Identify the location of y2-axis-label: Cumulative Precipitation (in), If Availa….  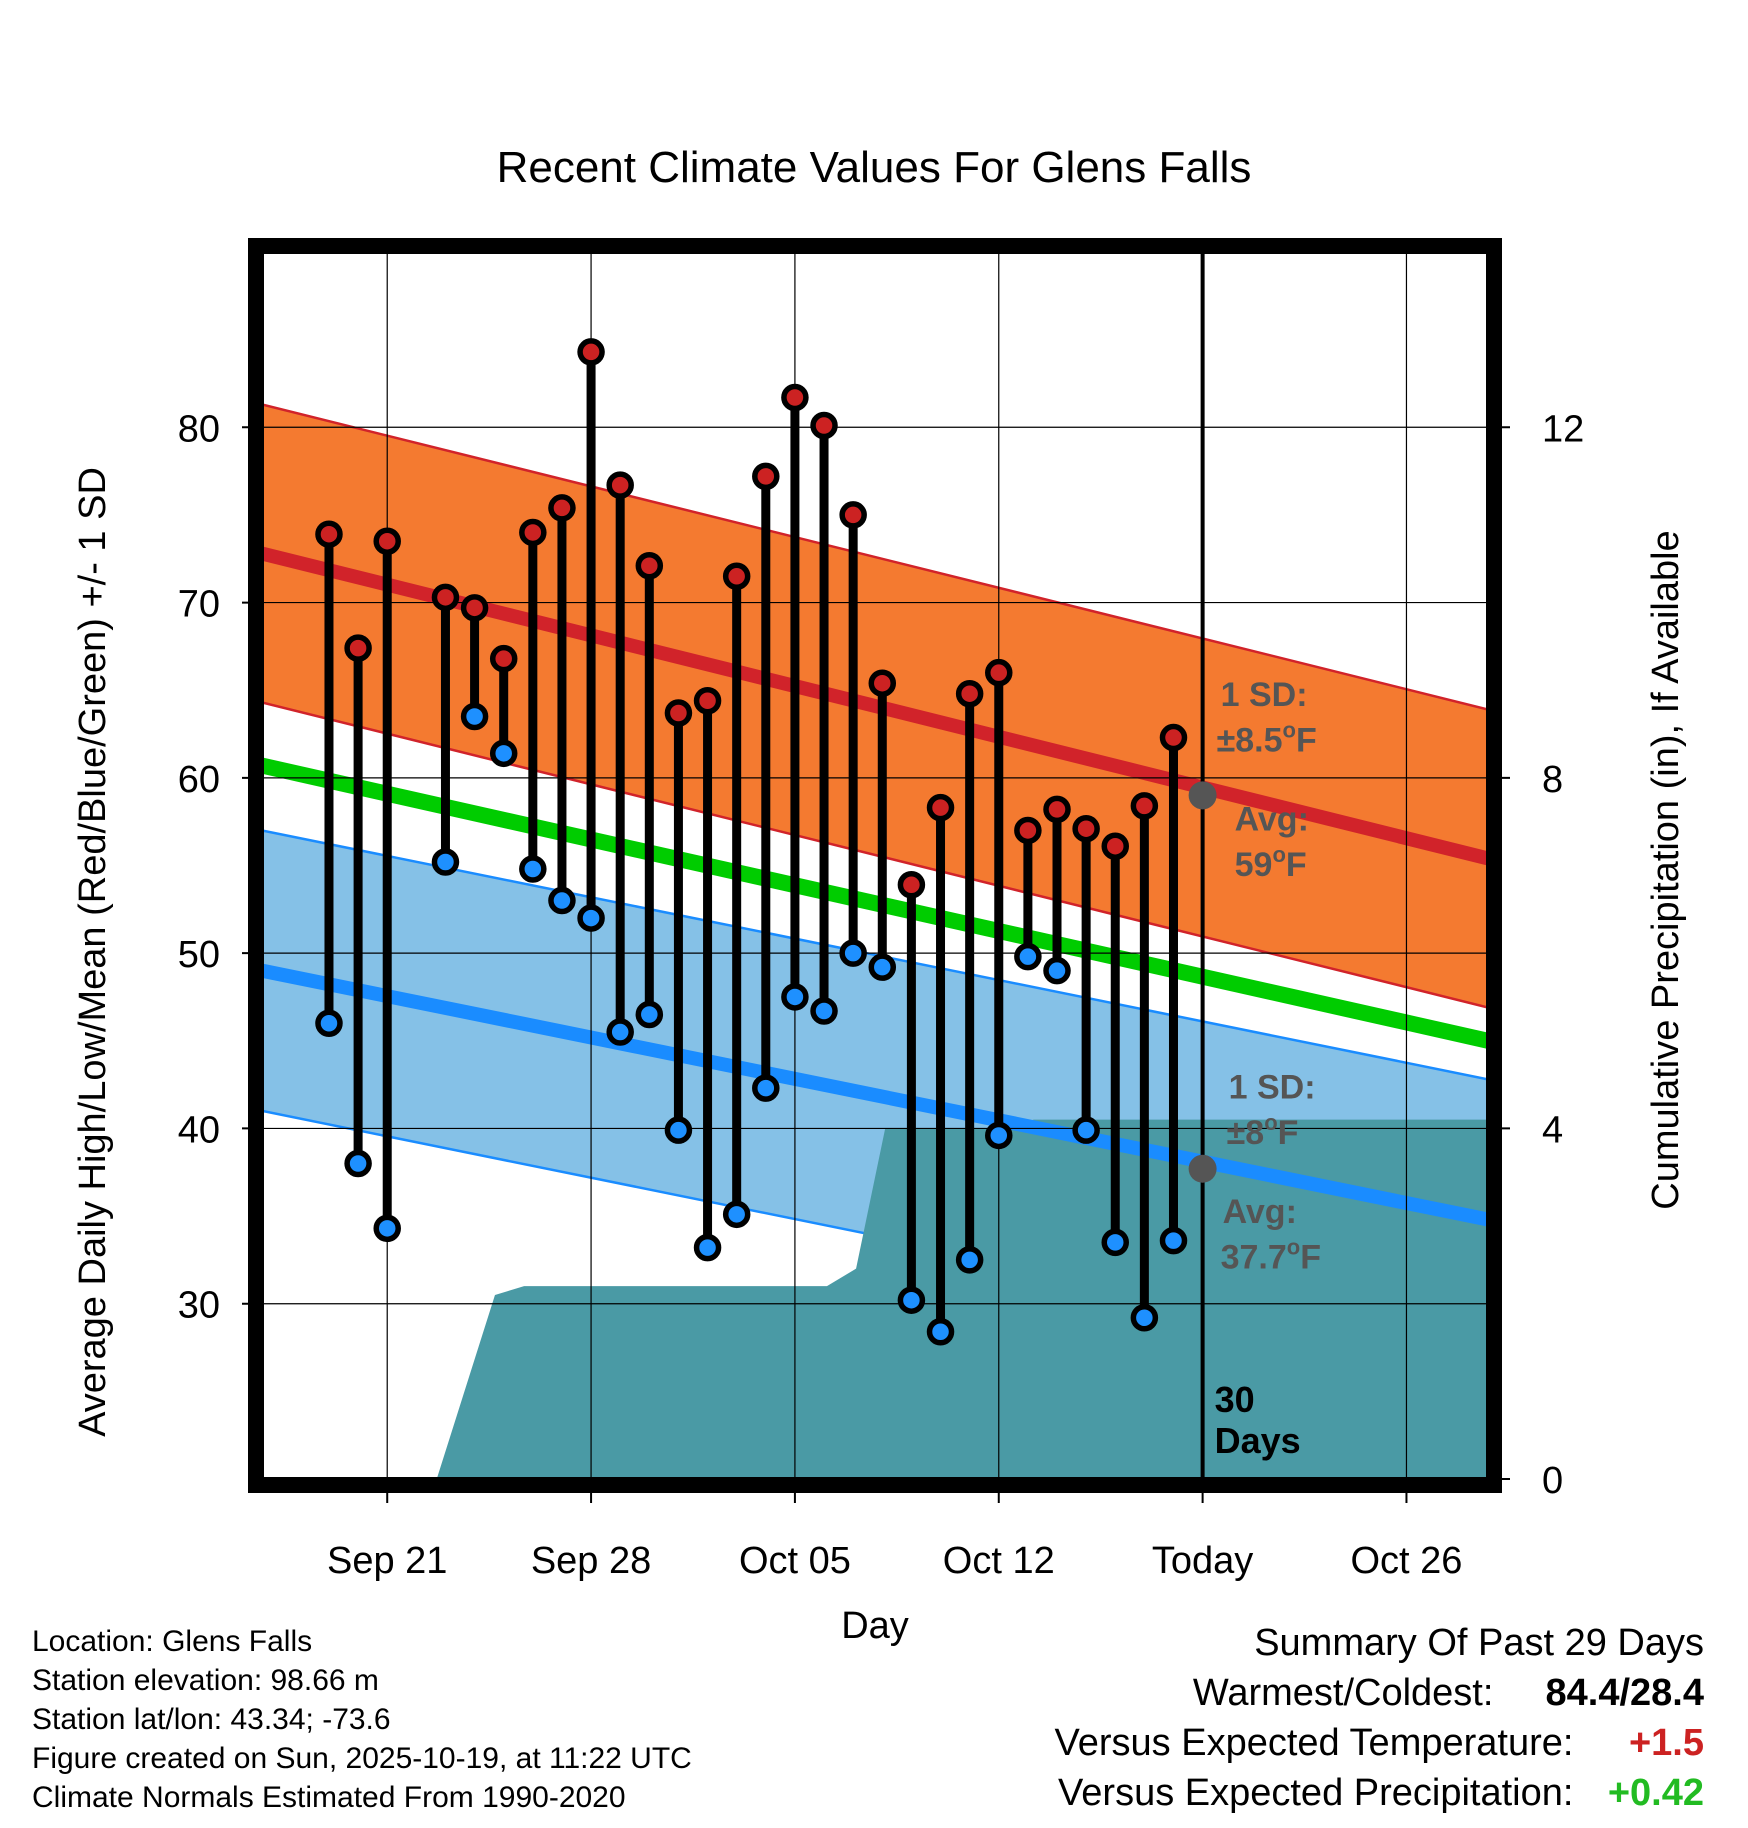
(1666, 869).